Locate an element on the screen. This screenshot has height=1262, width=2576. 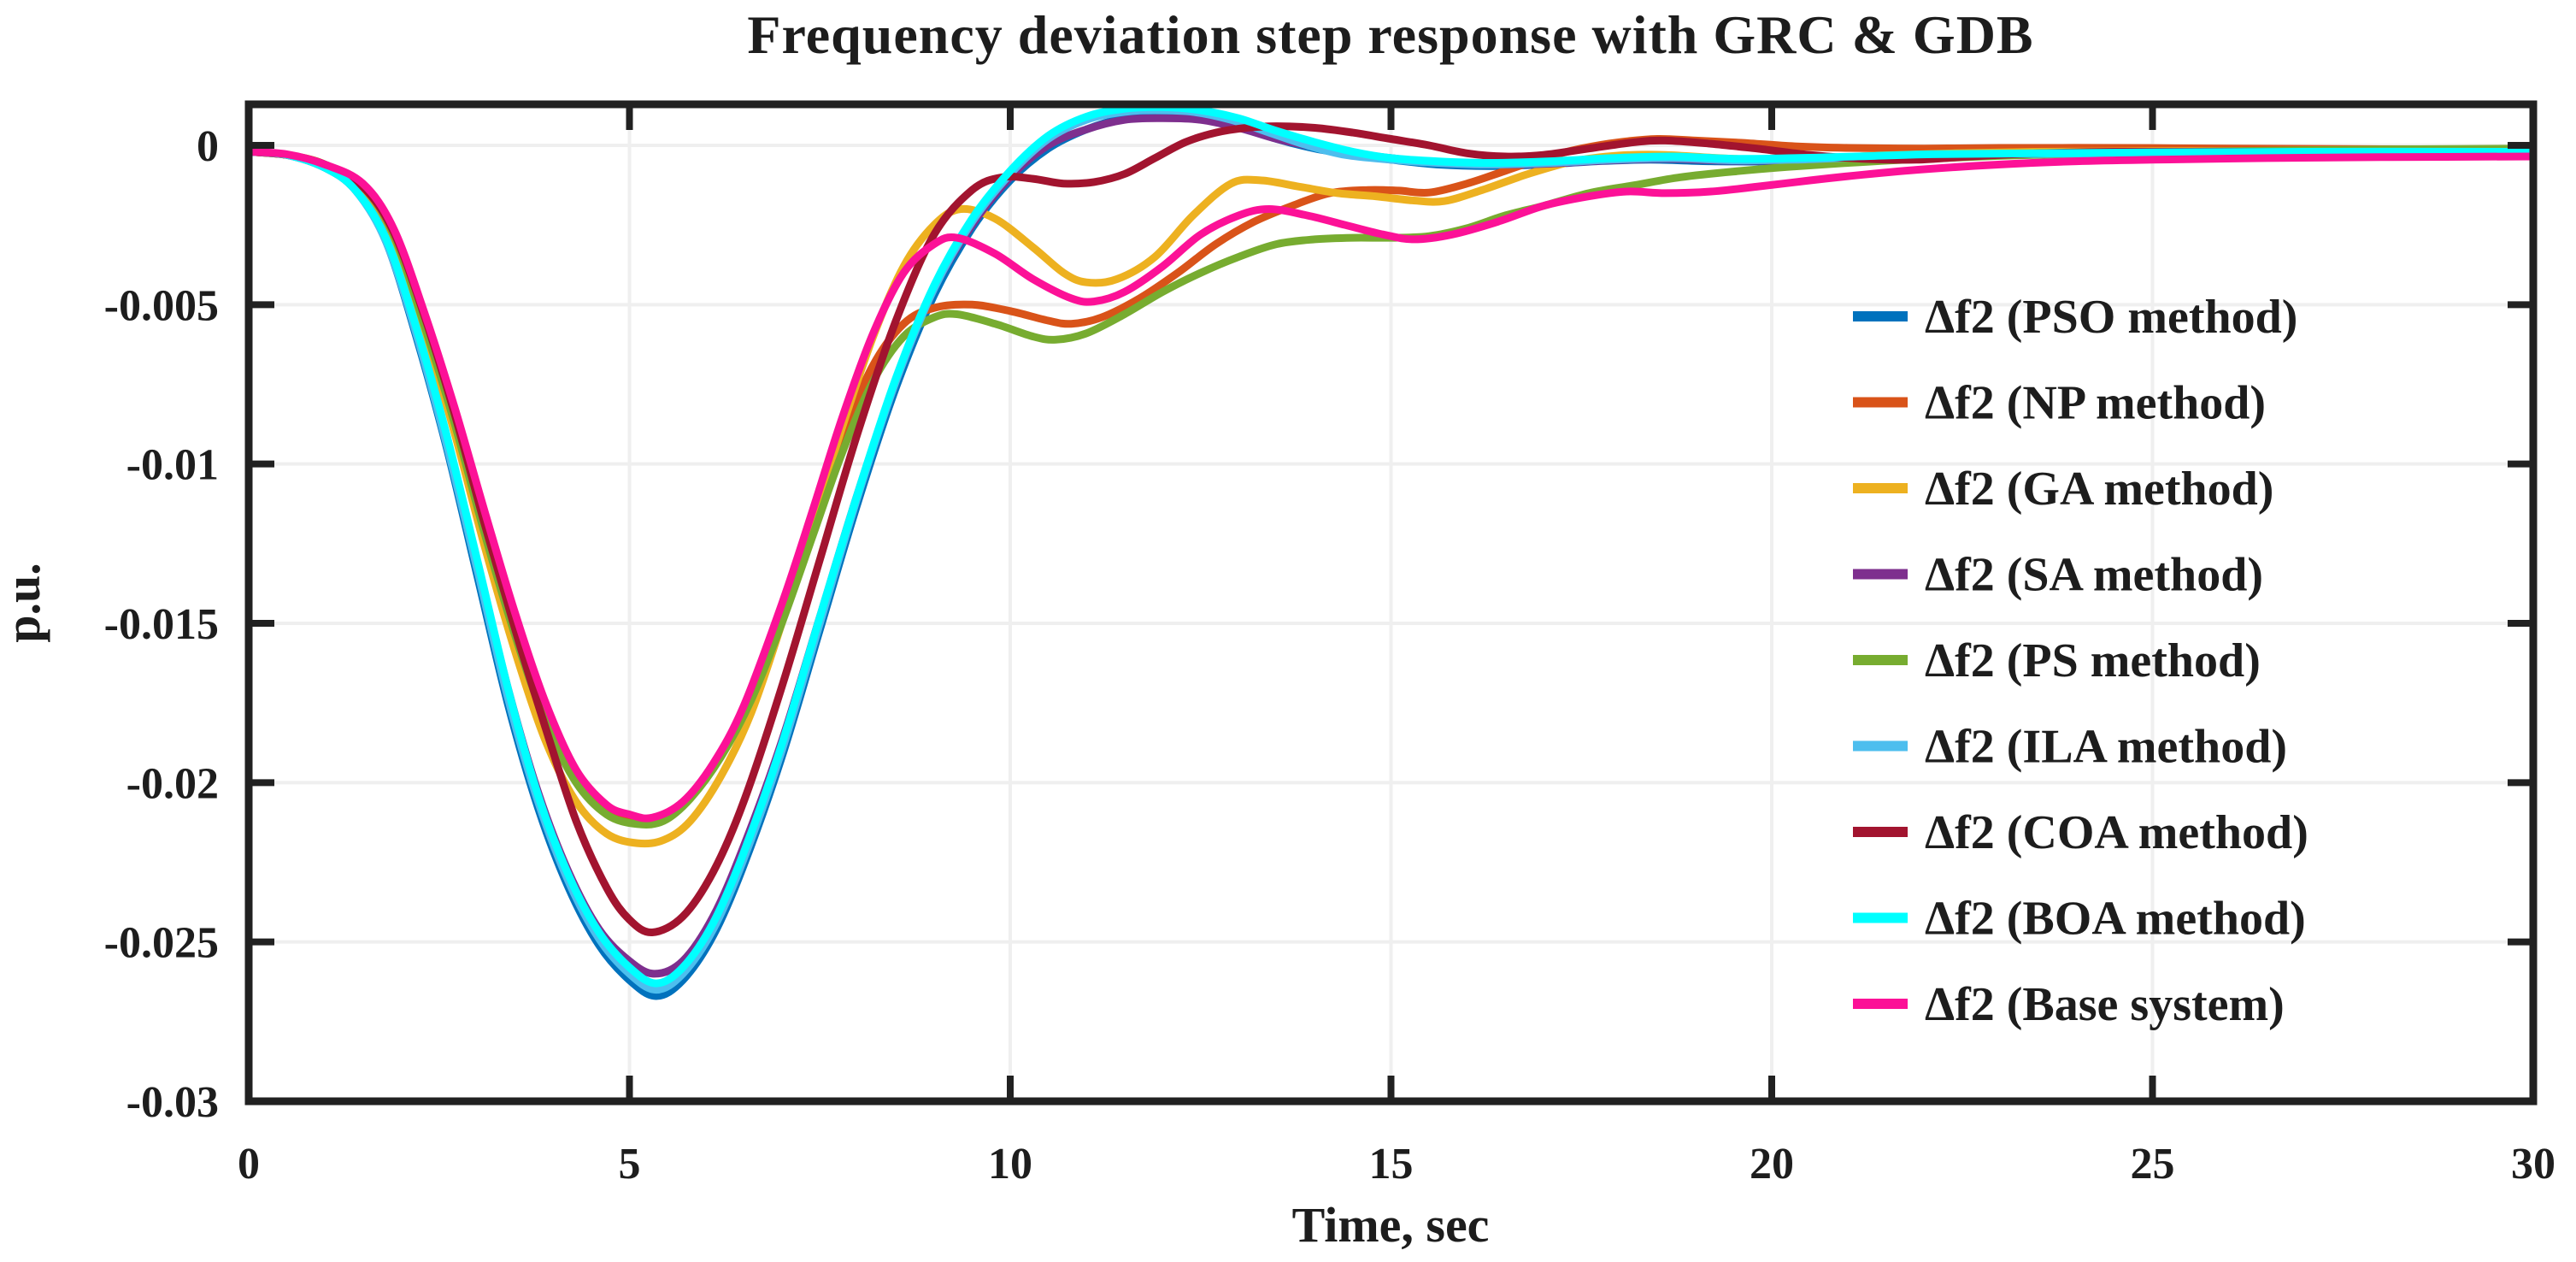
legend-item: Δf2 (NP method) is located at coordinates (2059, 404).